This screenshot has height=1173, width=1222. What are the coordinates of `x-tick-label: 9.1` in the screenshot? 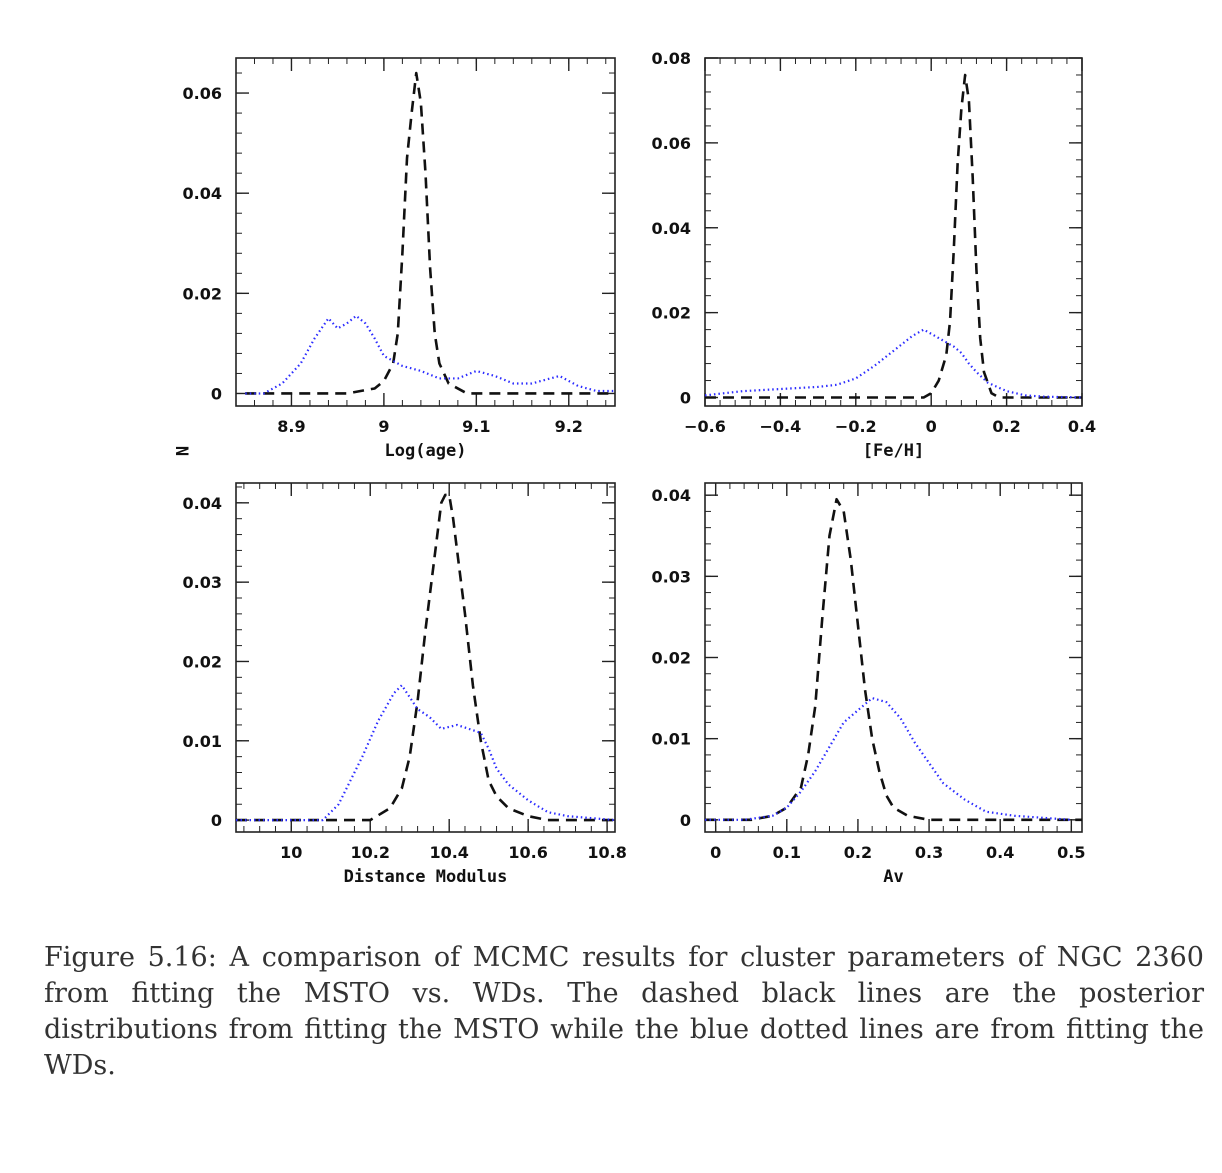 It's located at (476, 426).